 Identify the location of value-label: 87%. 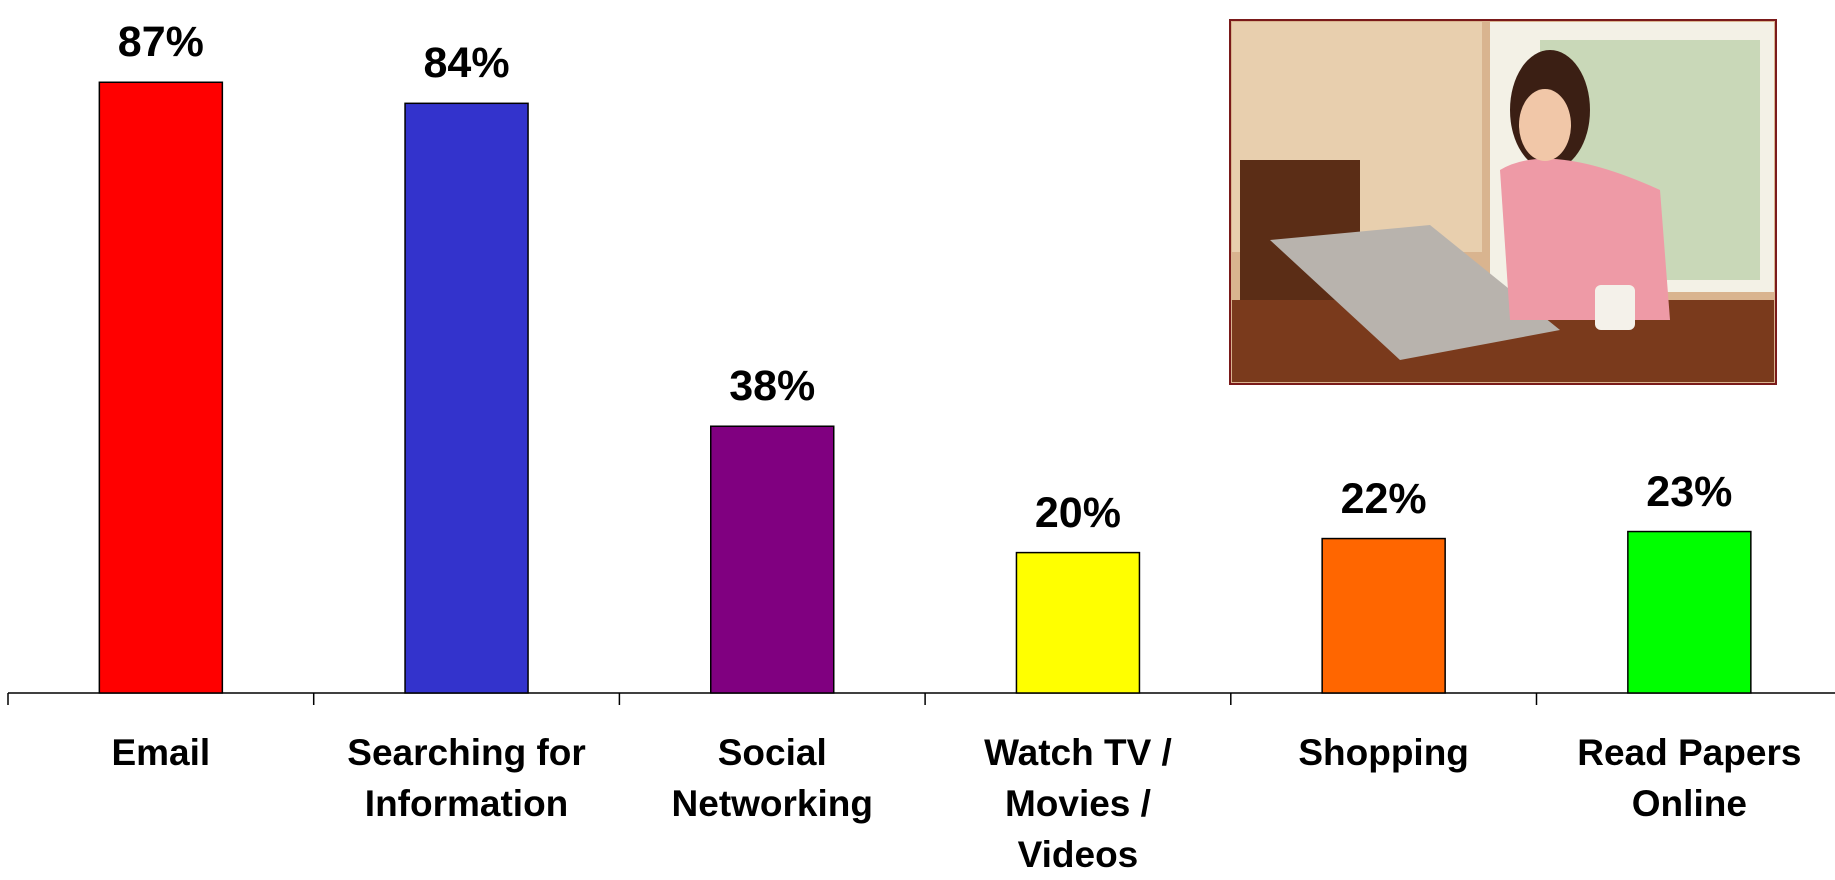
(160, 42).